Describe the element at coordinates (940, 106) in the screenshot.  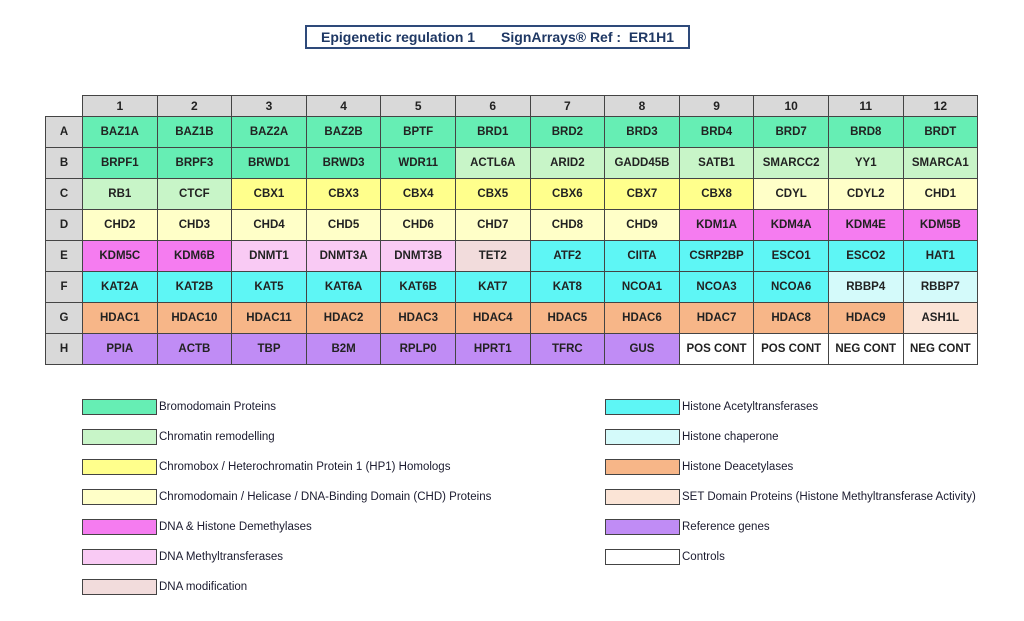
I see `column-header: 12` at that location.